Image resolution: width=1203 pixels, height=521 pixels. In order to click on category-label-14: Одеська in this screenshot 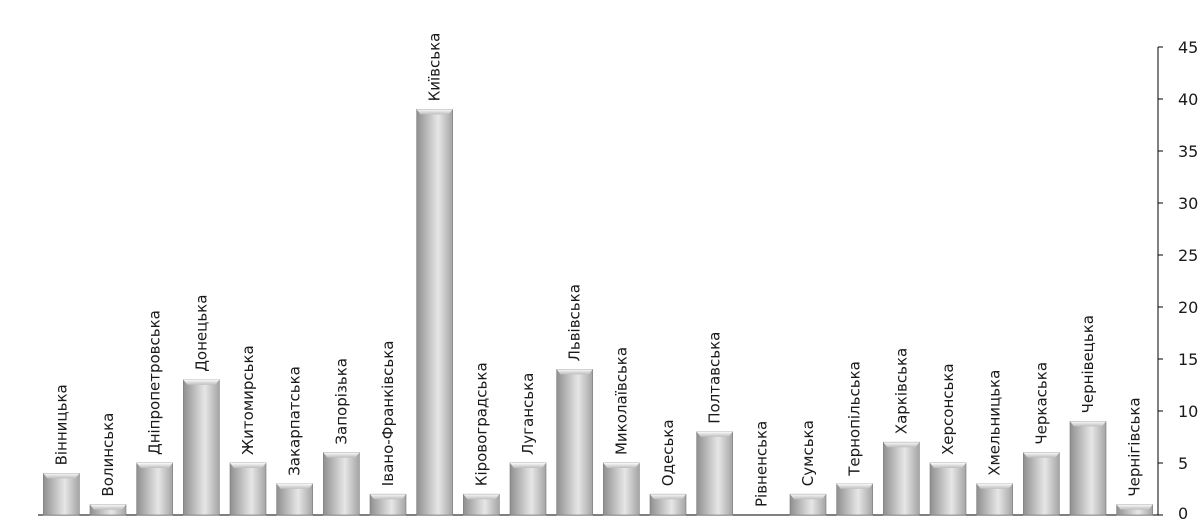, I will do `click(668, 452)`.